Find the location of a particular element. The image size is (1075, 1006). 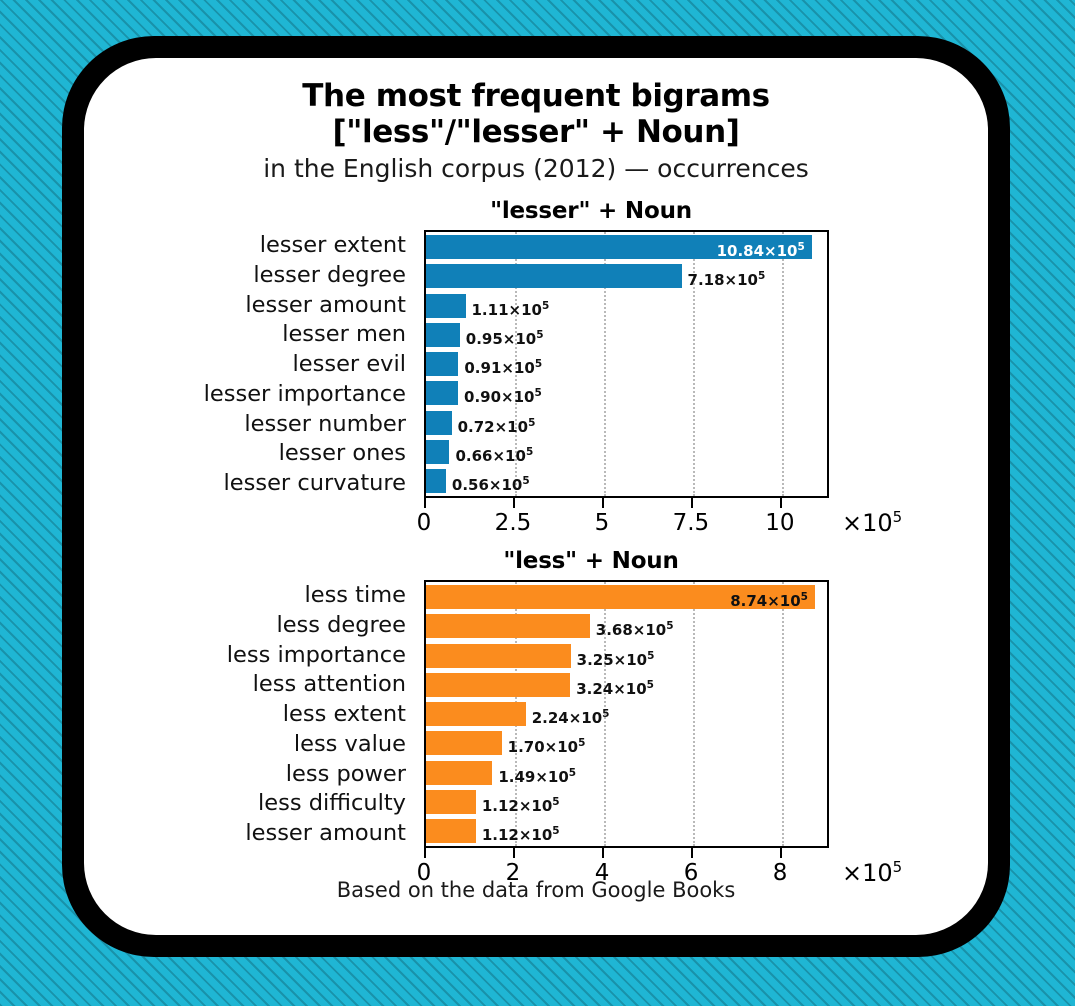

bar-row: 10.84×105 is located at coordinates (626, 247).